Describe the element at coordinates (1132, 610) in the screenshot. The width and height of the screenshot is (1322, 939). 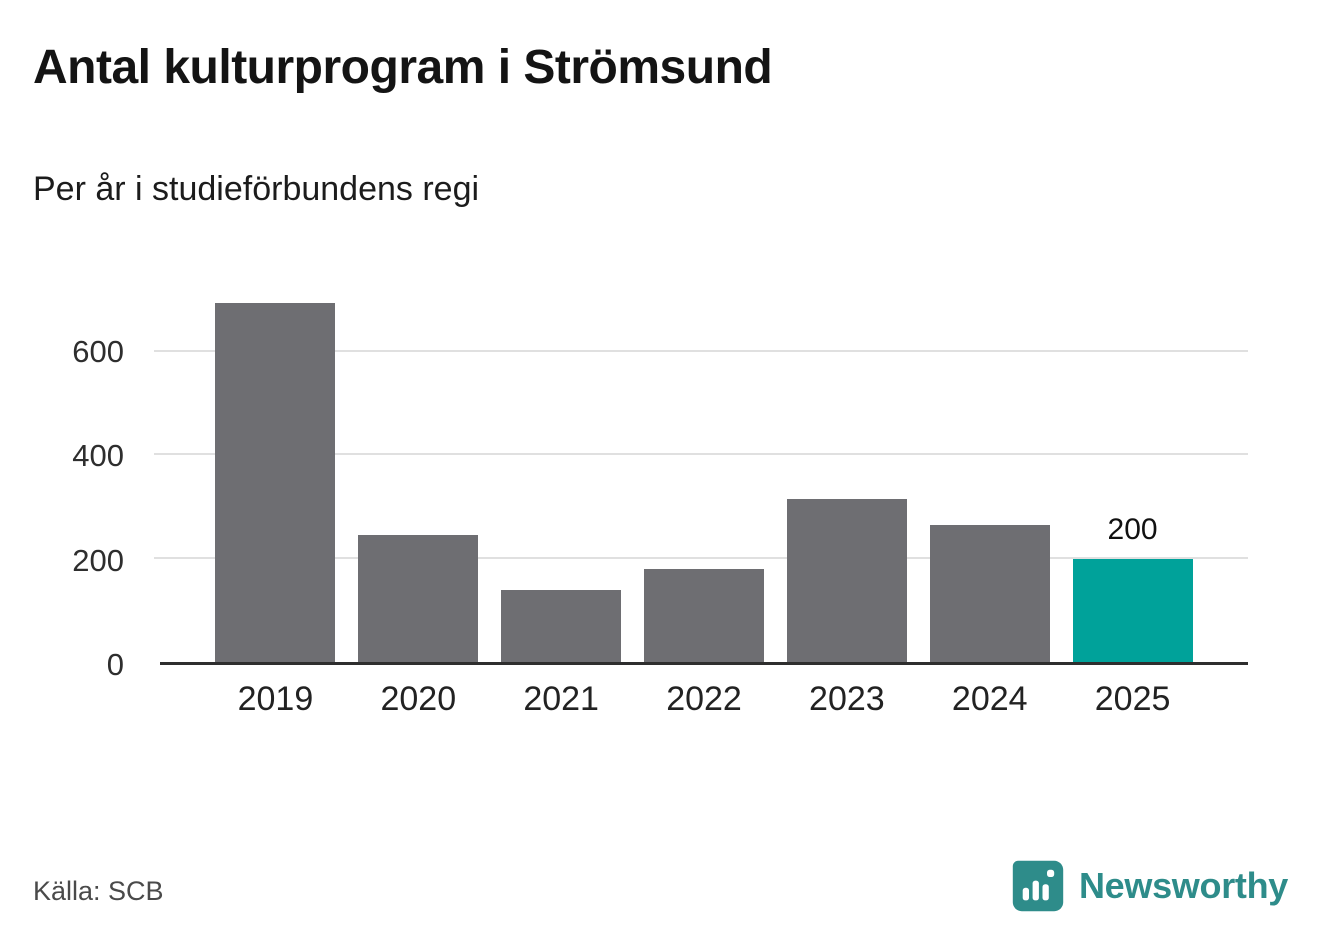
I see `bar-2025` at that location.